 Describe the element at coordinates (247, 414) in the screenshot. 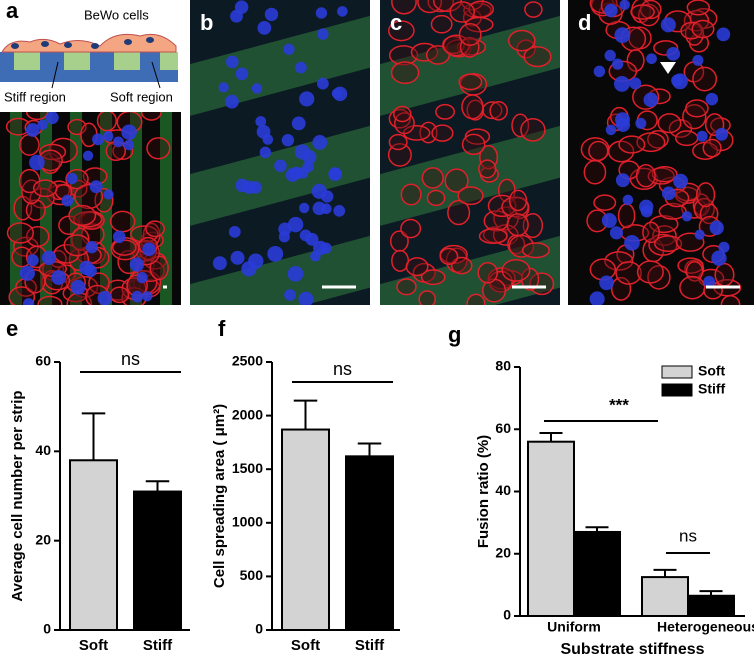

I see `y-tick-label: 2000` at that location.